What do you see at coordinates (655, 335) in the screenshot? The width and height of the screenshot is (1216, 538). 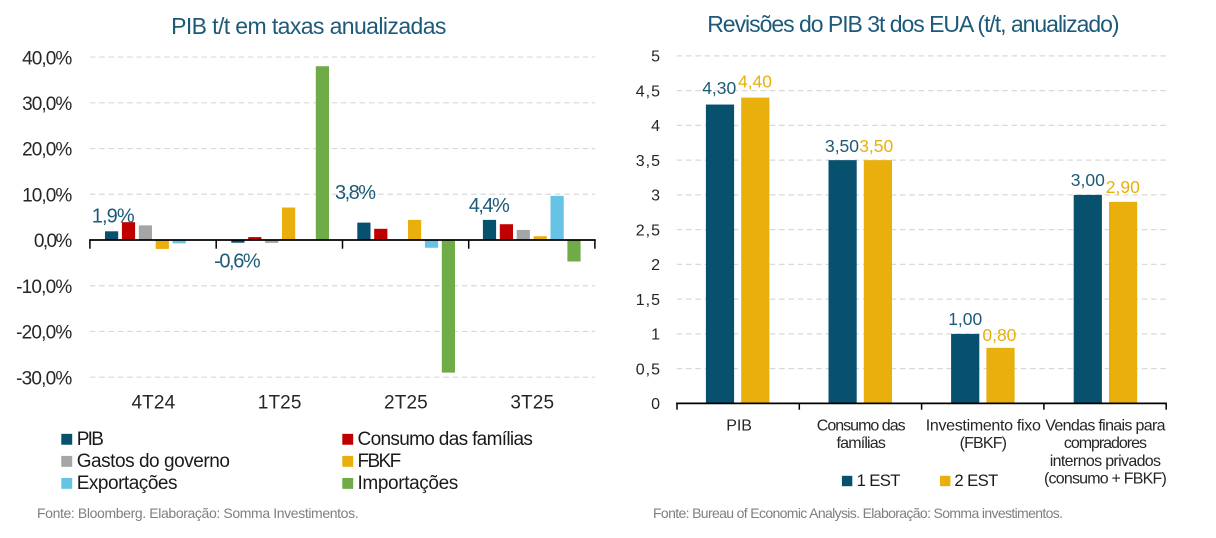 I see `svg-text: 1` at bounding box center [655, 335].